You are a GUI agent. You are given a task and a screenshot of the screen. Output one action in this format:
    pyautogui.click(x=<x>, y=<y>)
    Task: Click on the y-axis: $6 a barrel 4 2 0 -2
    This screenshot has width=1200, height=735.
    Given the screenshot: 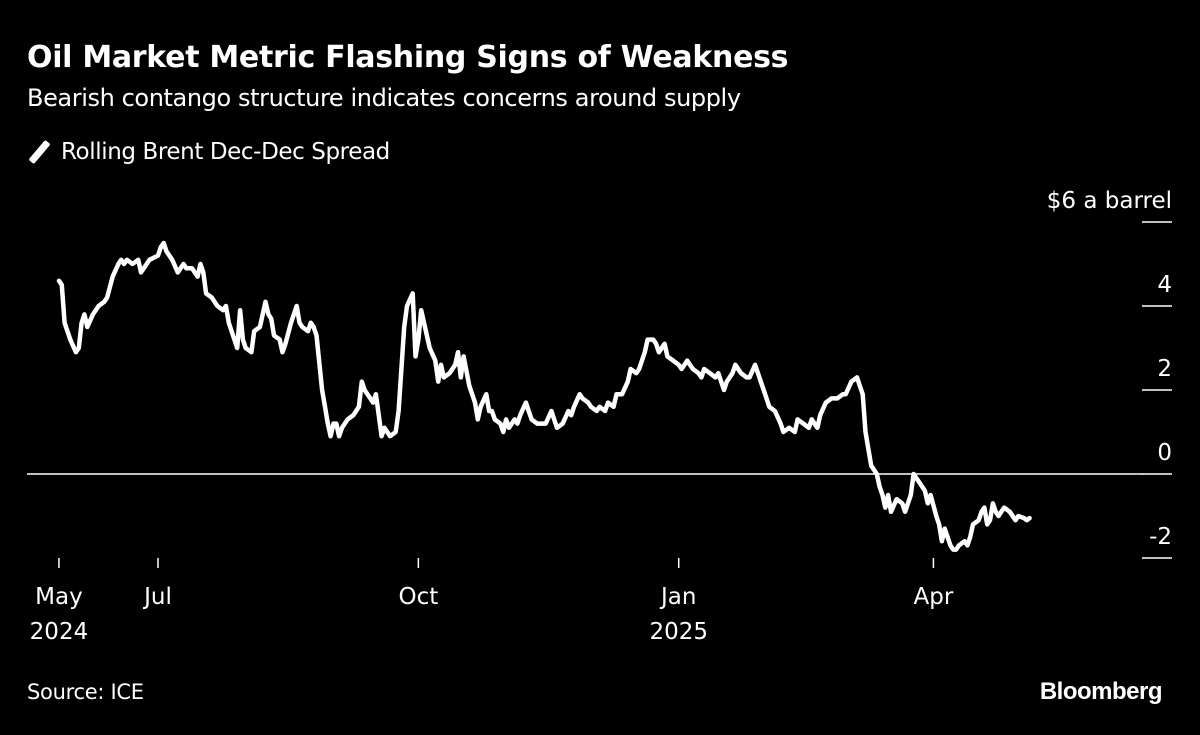 What is the action you would take?
    pyautogui.click(x=1109, y=373)
    